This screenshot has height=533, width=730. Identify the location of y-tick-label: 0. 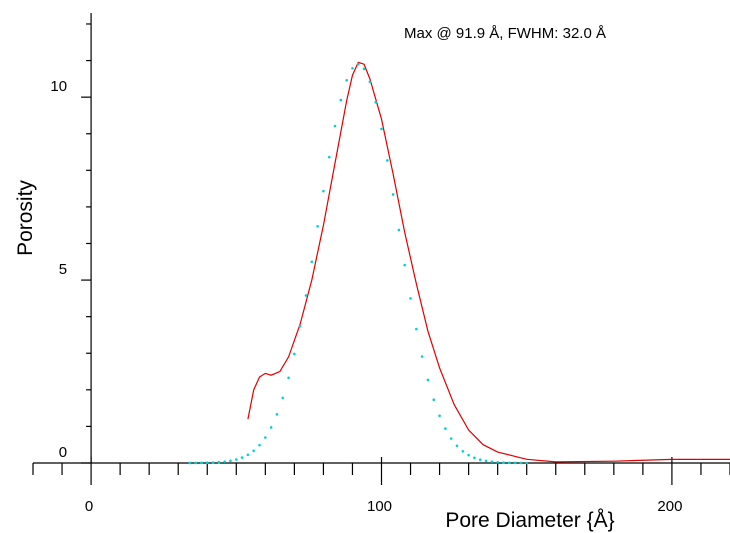
(63, 452).